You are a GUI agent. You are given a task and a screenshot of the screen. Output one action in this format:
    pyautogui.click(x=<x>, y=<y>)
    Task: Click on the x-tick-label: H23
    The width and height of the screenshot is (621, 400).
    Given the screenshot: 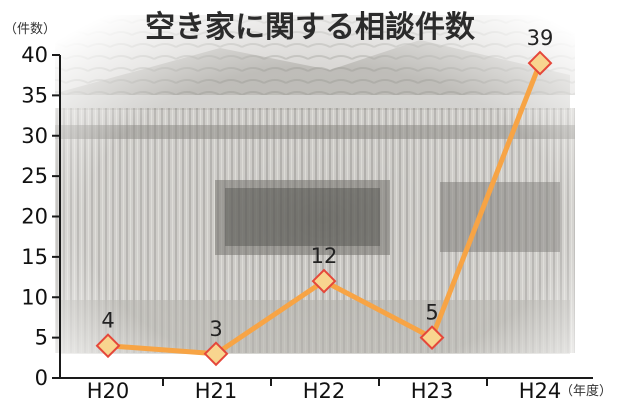 What is the action you would take?
    pyautogui.click(x=432, y=389)
    